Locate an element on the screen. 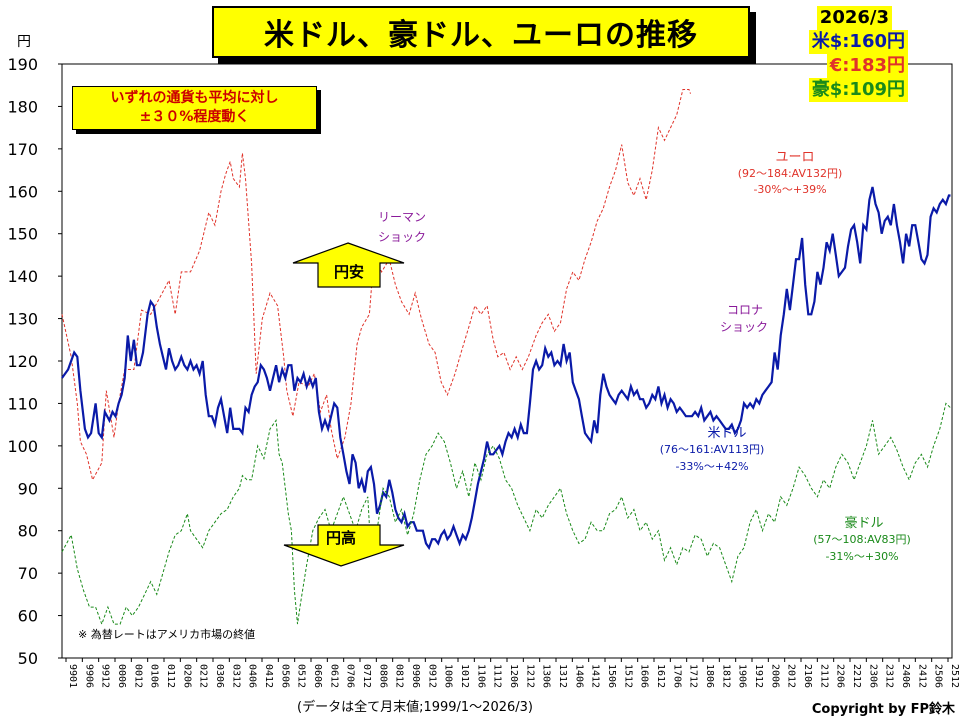 This screenshot has width=960, height=720. x-tick-label: 1912 is located at coordinates (758, 676).